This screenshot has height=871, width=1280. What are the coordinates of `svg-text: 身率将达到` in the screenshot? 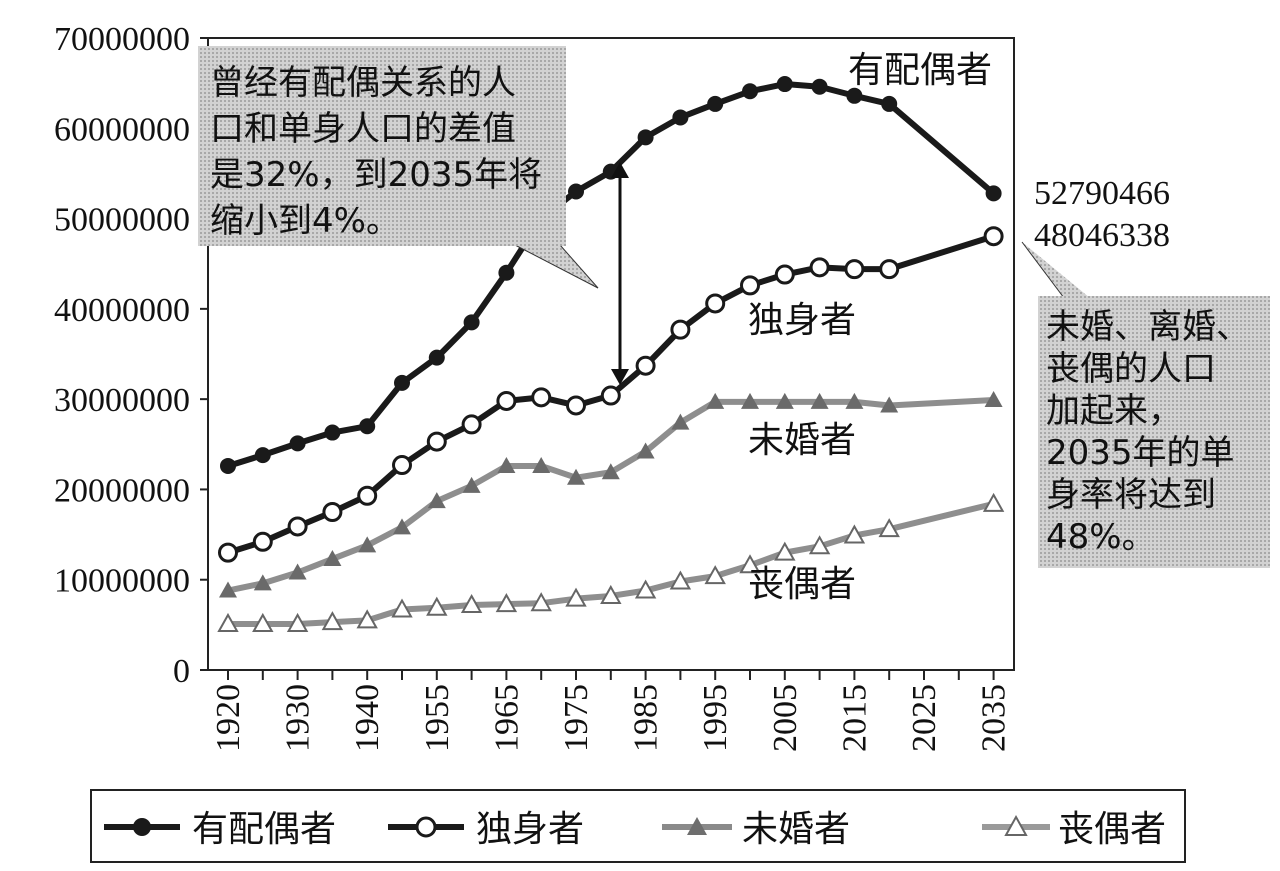 It's located at (1131, 495).